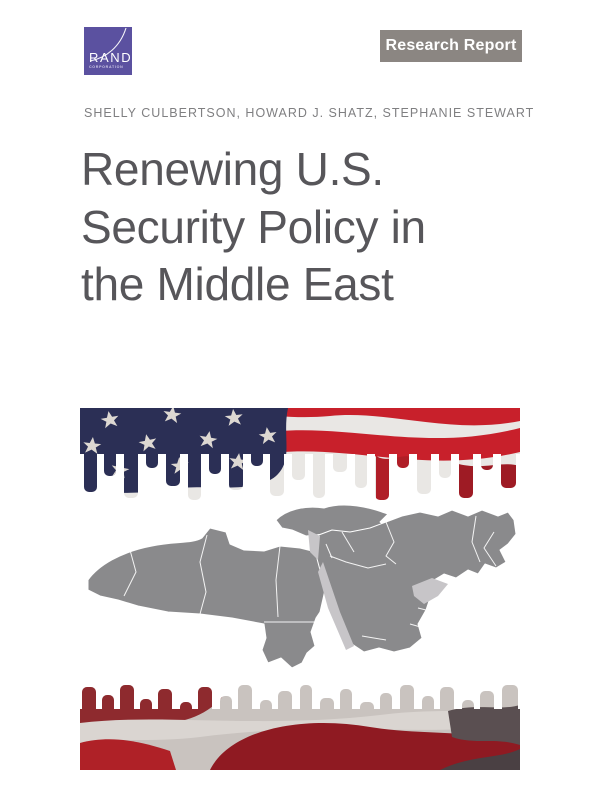 Image resolution: width=600 pixels, height=800 pixels. I want to click on series-badge-label: Research Report, so click(451, 45).